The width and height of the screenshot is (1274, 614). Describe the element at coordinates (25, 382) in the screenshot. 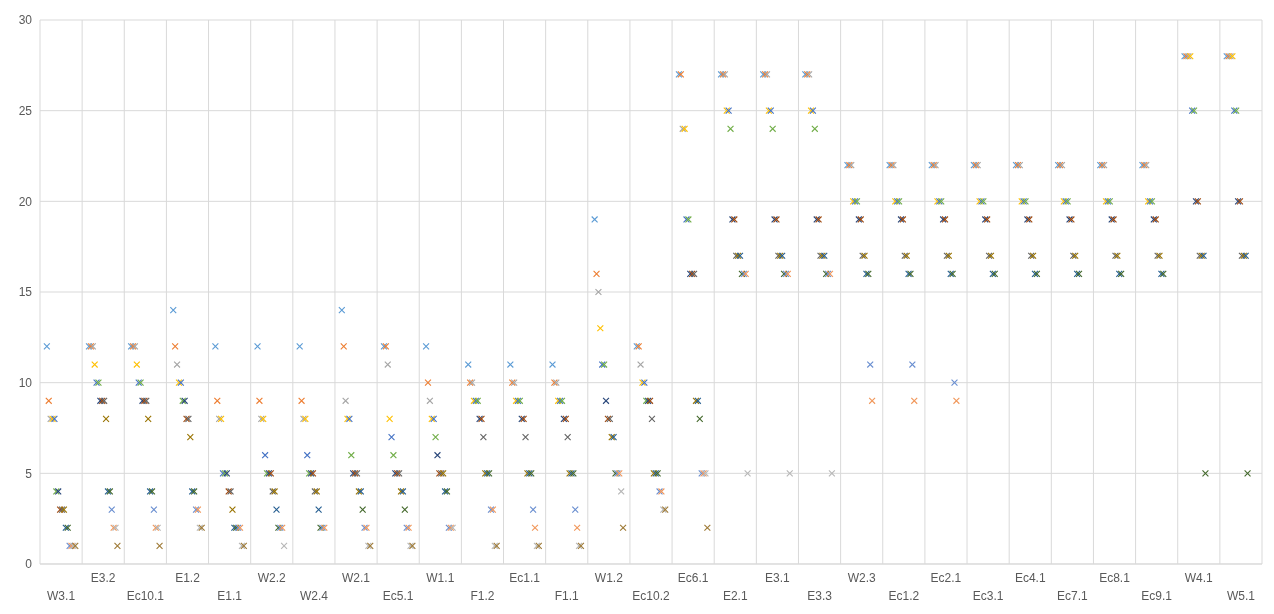

I see `y-tick-label: 10` at that location.